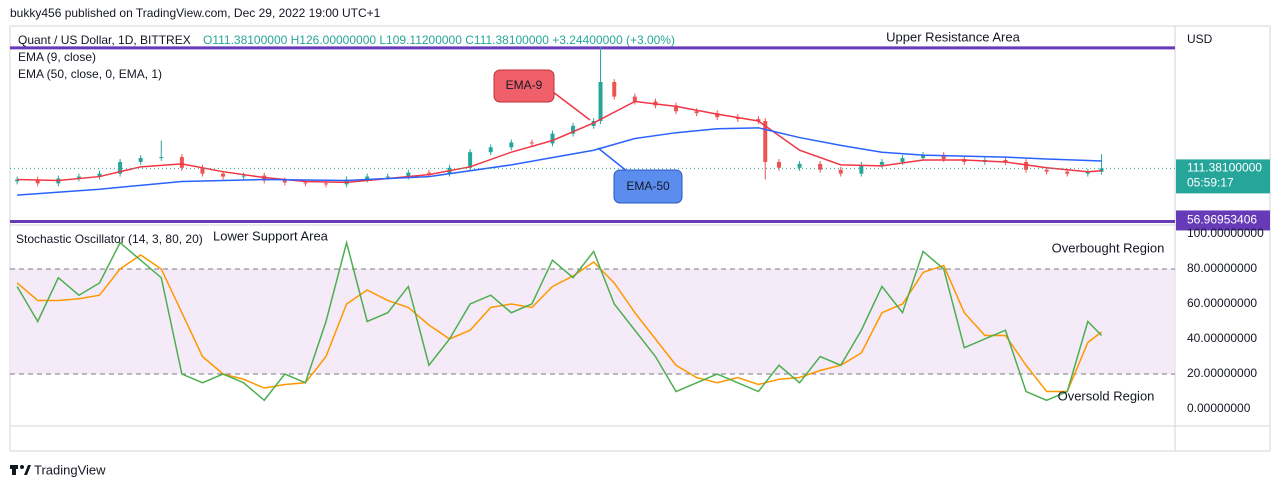 The width and height of the screenshot is (1280, 489). Describe the element at coordinates (1222, 303) in the screenshot. I see `y-tick-label: 60.00000000` at that location.